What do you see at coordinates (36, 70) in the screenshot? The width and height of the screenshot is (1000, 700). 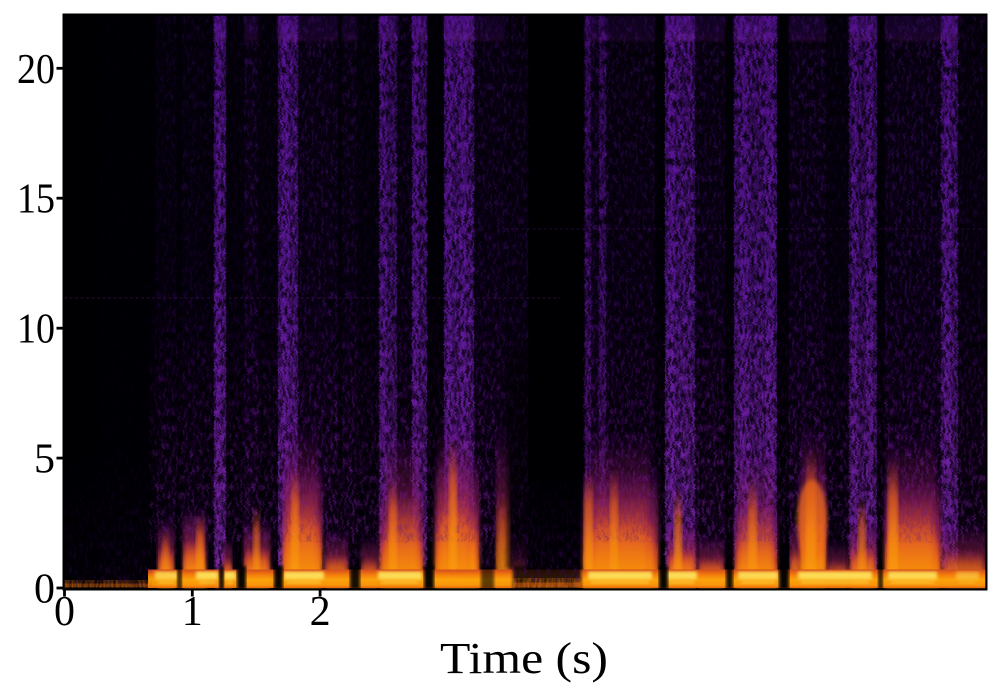 I see `svg-text: 20` at bounding box center [36, 70].